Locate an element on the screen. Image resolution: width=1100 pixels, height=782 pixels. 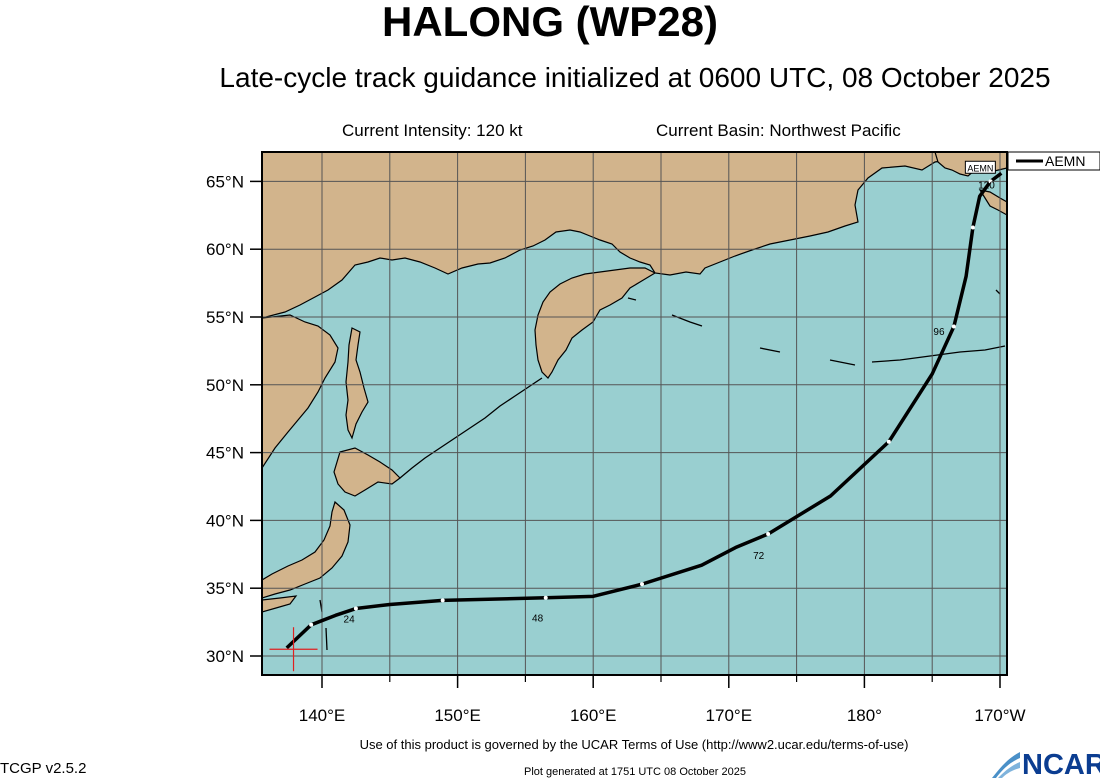
sakhalin is located at coordinates (357, 383).